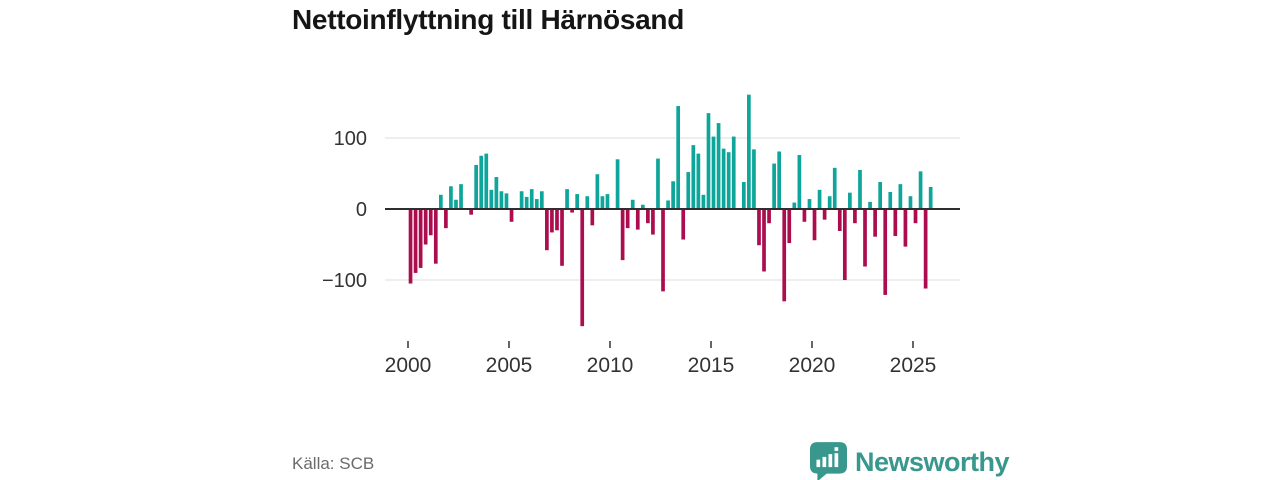 The height and width of the screenshot is (480, 1280). Describe the element at coordinates (509, 365) in the screenshot. I see `x-tick-label: 2005` at that location.